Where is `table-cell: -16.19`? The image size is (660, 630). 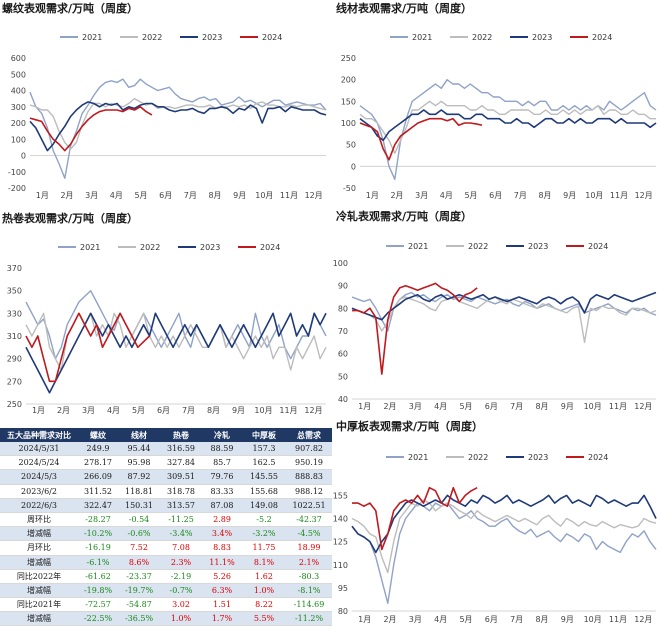 table-cell: -16.19 is located at coordinates (98, 548).